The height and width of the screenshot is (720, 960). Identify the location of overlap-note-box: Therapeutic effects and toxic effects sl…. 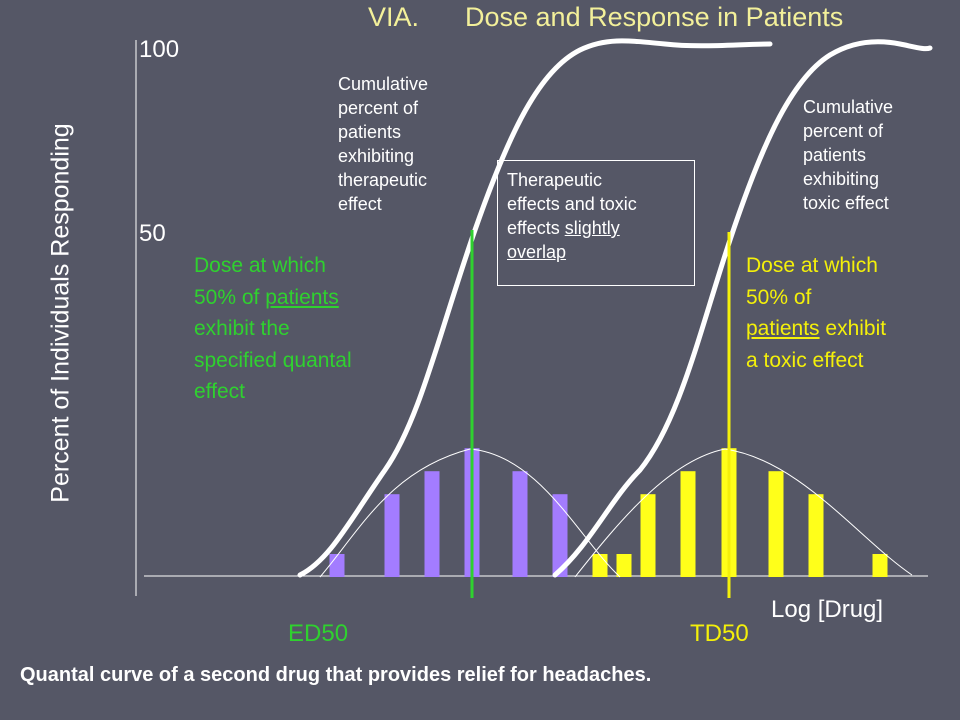
(596, 223).